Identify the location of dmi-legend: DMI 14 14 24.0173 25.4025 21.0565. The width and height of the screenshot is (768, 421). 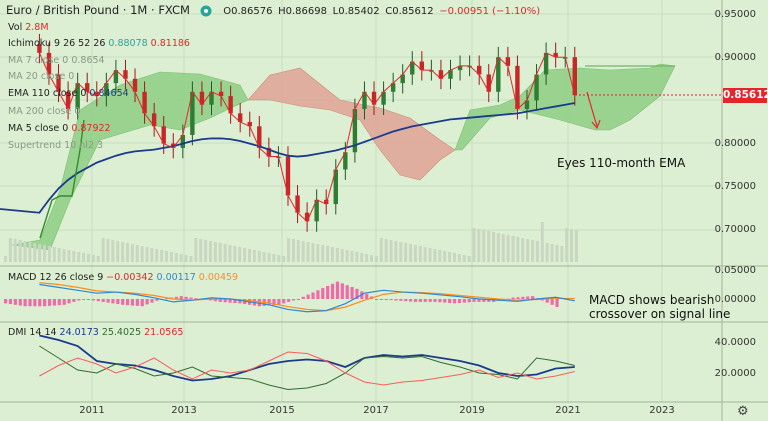
(97, 332).